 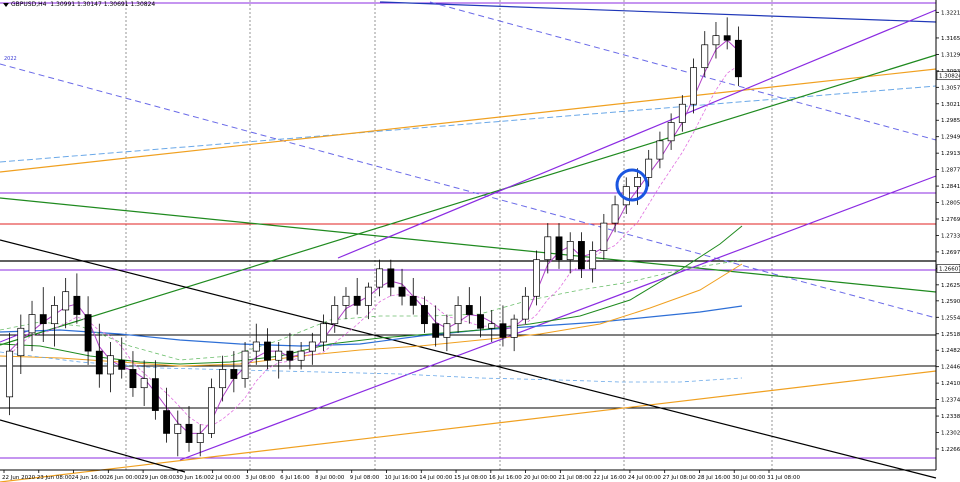 I want to click on x-tick-label: 23 Jun 08:00, so click(x=54, y=478).